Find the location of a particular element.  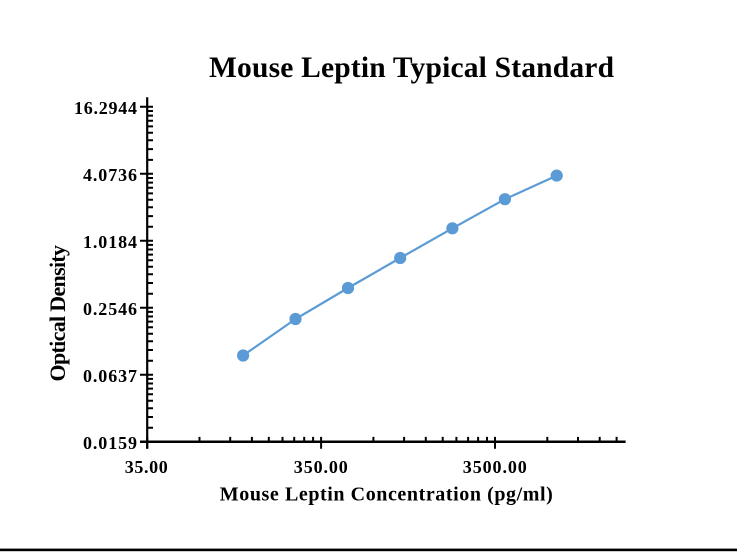

svg-text:Mouse Leptin Concentration (pg: Mouse Leptin Concentration (pg/ml) is located at coordinates (386, 494).